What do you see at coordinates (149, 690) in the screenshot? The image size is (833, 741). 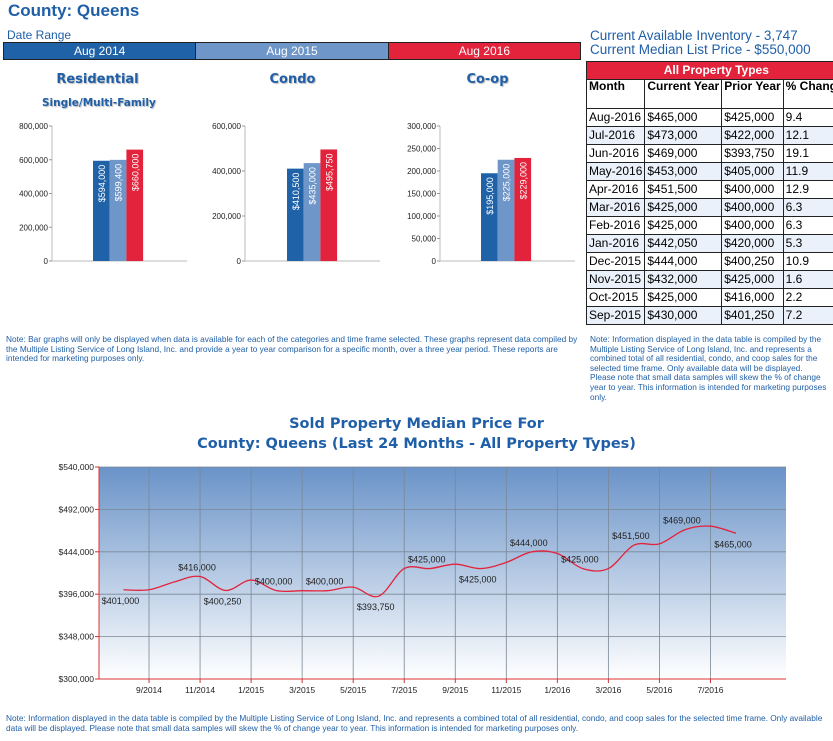 I see `x-tick-label: 9/2014` at bounding box center [149, 690].